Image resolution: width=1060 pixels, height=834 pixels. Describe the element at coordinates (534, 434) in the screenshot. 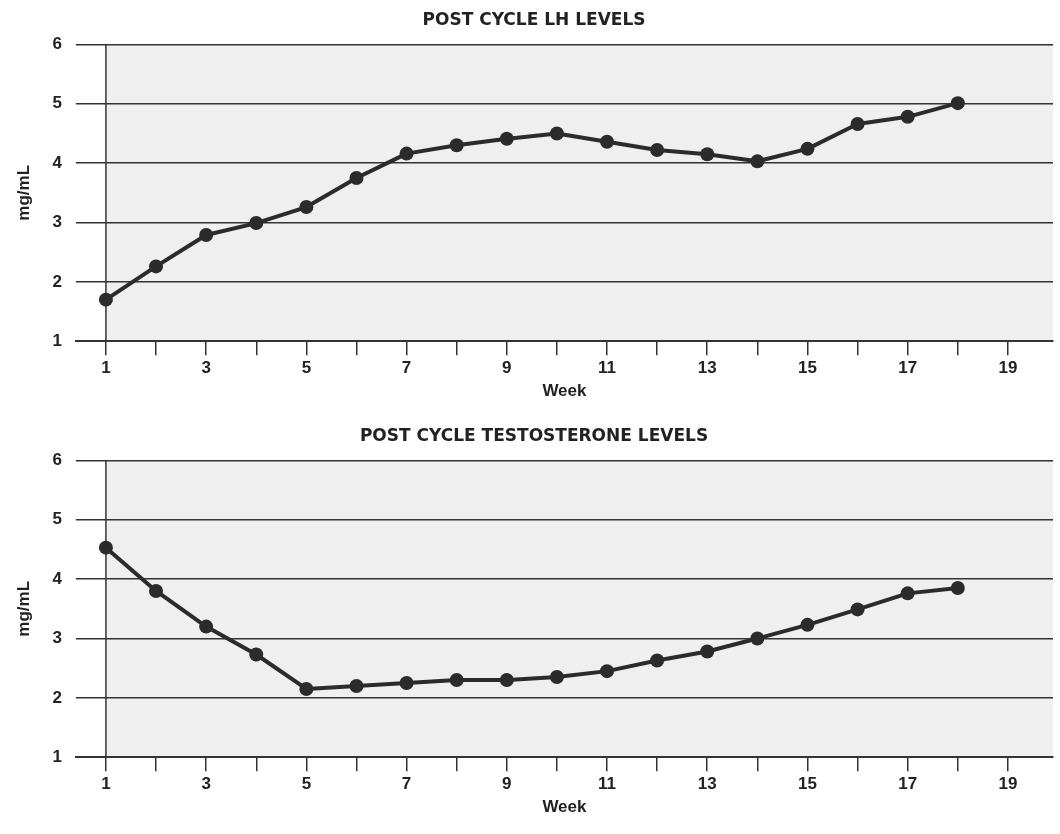

I see `chart-title: POST CYCLE TESTOSTERONE LEVELS` at that location.